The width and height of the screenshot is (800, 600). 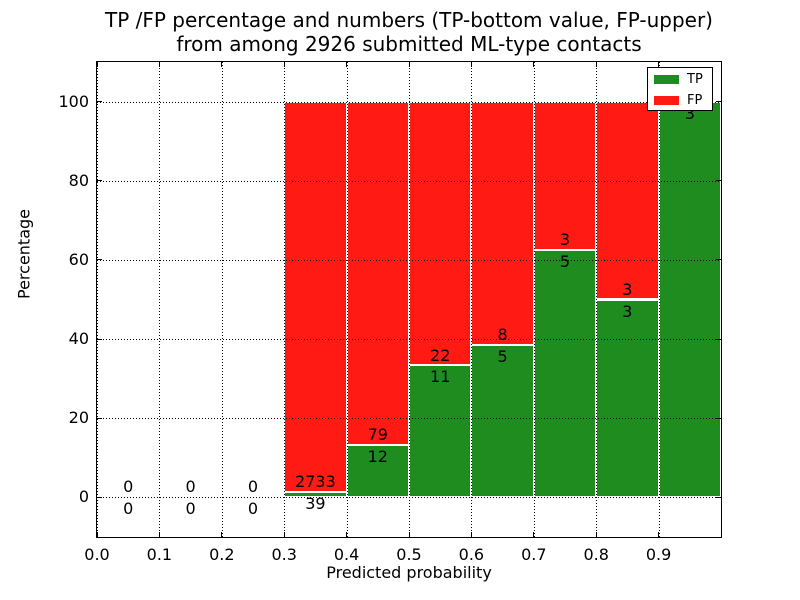 I want to click on x-tick-label: 0.7, so click(x=534, y=554).